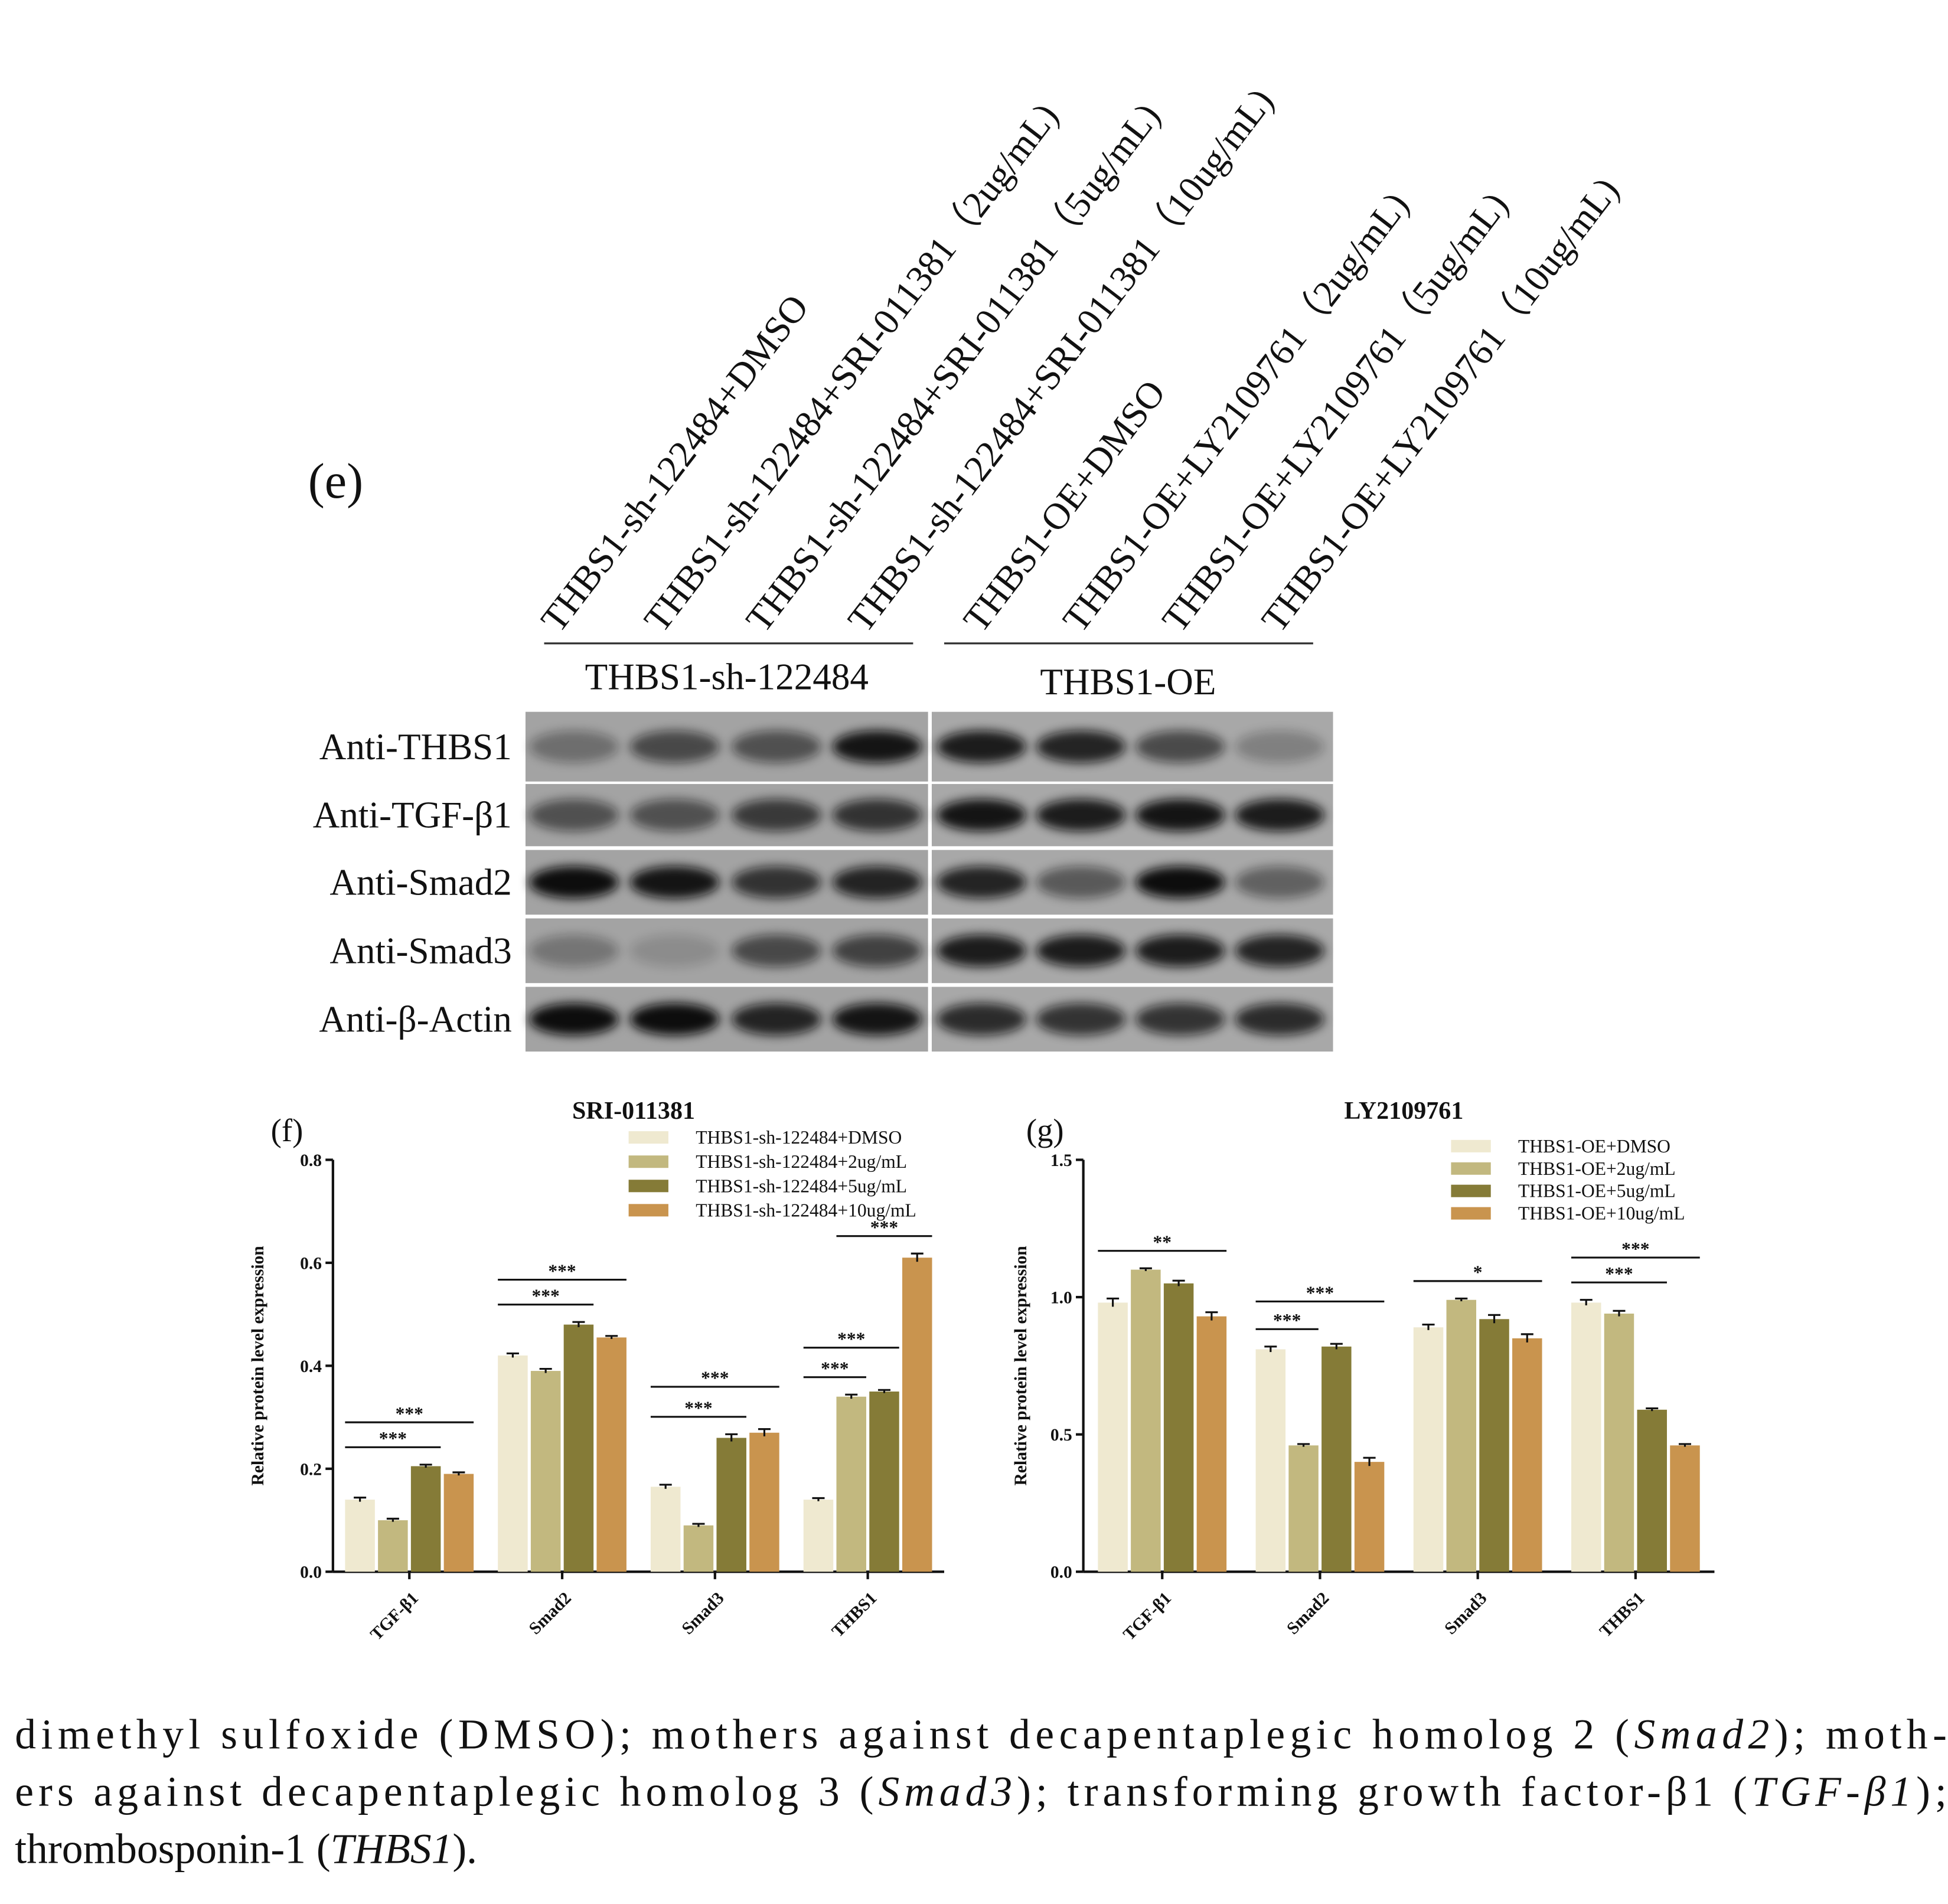 Image resolution: width=1948 pixels, height=1904 pixels. What do you see at coordinates (1860, 1734) in the screenshot?
I see `caption-text: ); moth-` at bounding box center [1860, 1734].